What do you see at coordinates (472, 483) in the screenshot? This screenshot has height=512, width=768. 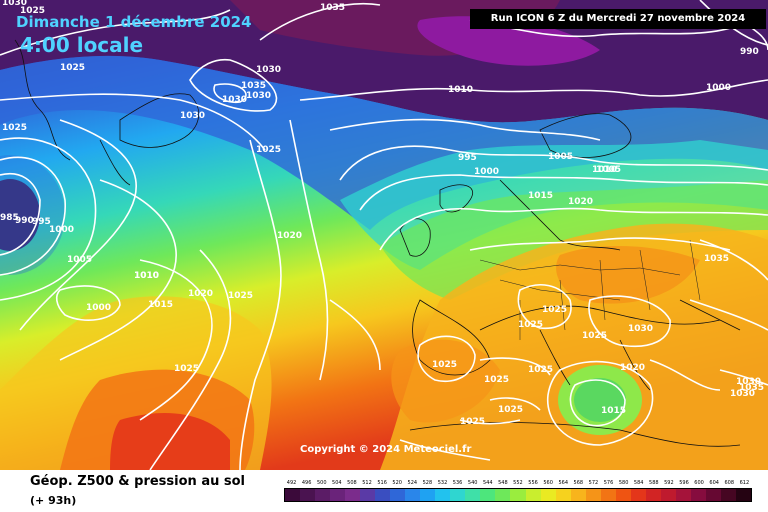 I see `legend-label: 540` at bounding box center [472, 483].